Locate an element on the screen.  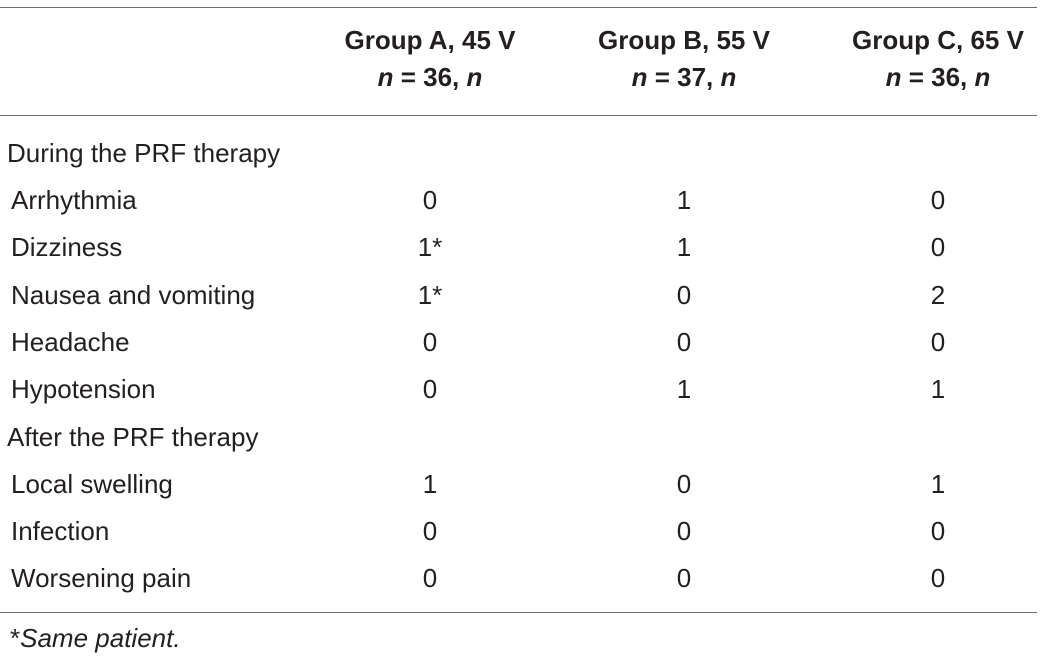
row-label: Nausea and vomiting is located at coordinates (133, 295).